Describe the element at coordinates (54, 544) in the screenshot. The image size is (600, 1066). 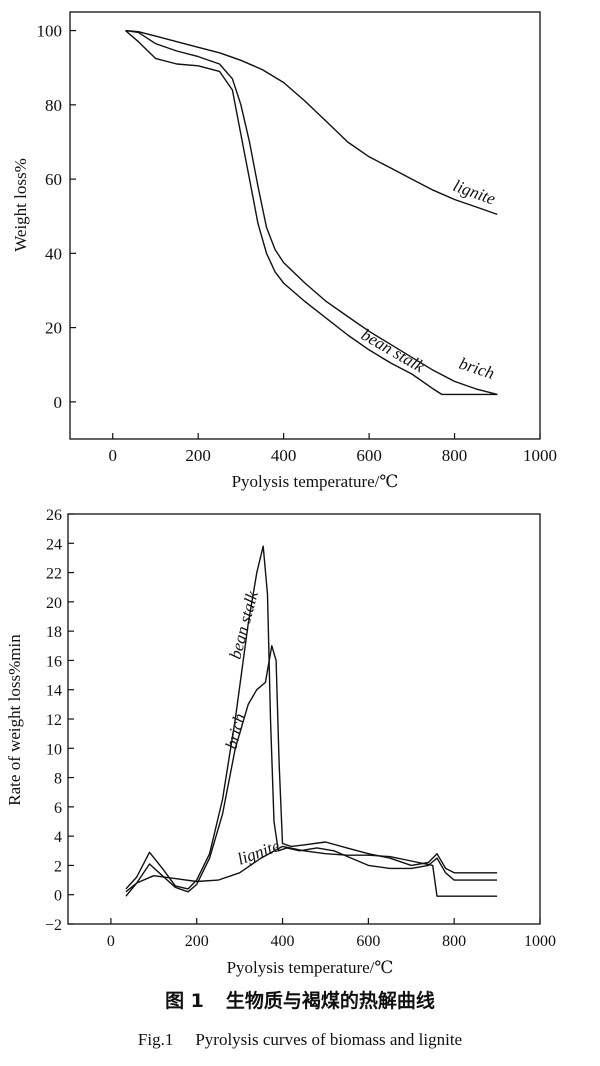
I see `y-tick-label: 24` at that location.